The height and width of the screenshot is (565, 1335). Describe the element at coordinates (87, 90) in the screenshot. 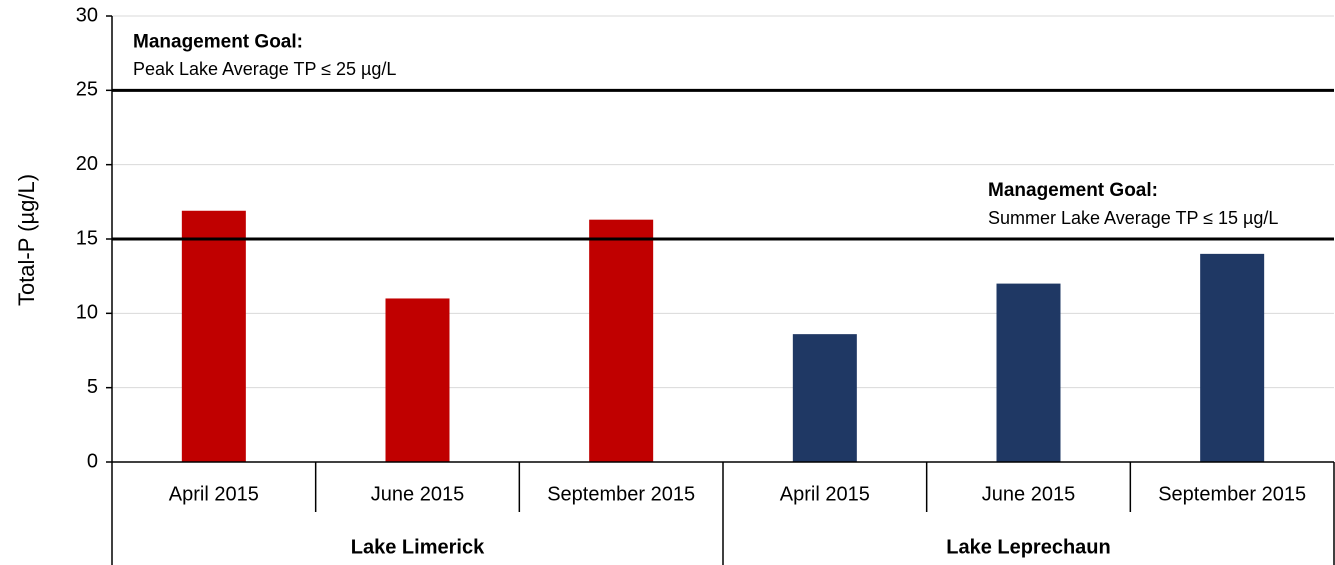

I see `y-tick-label: 25` at that location.